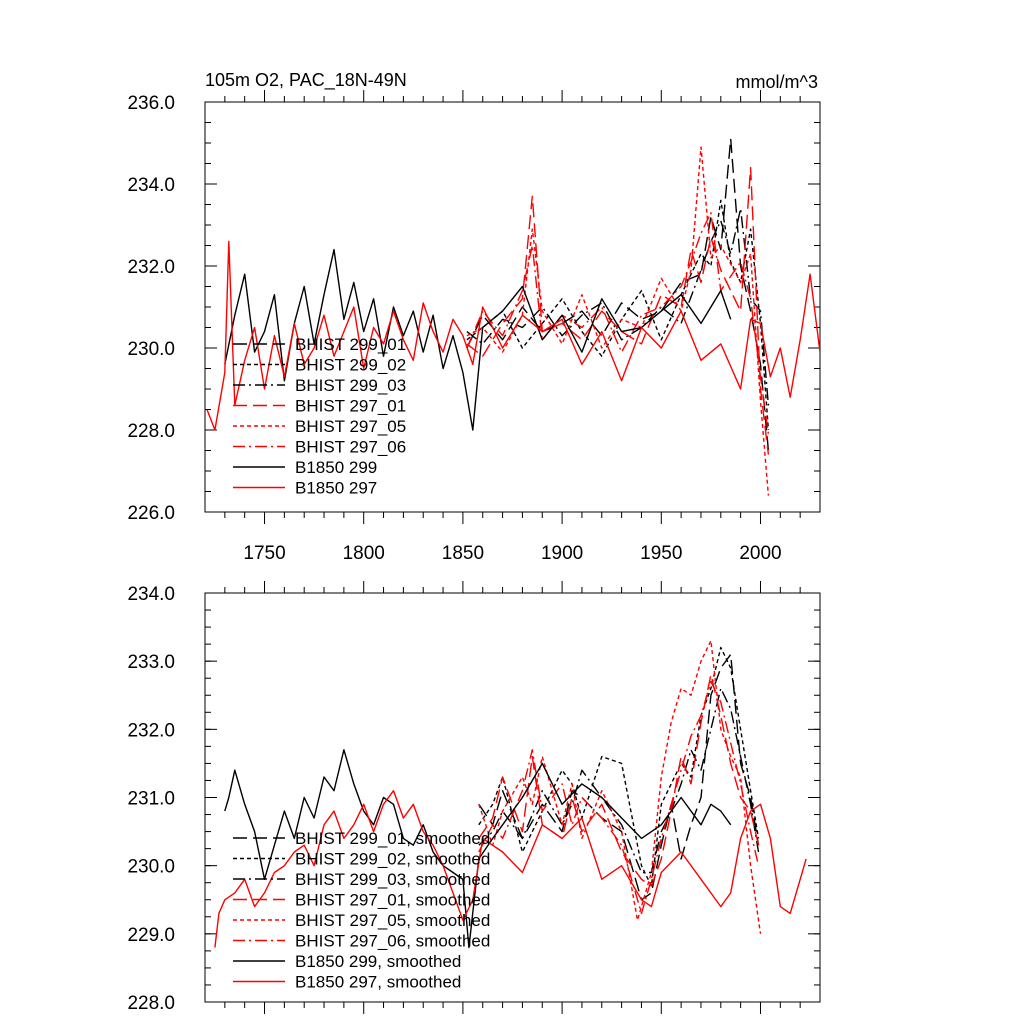 The height and width of the screenshot is (1029, 1024). What do you see at coordinates (151, 103) in the screenshot?
I see `y-tick-label: 236.0` at bounding box center [151, 103].